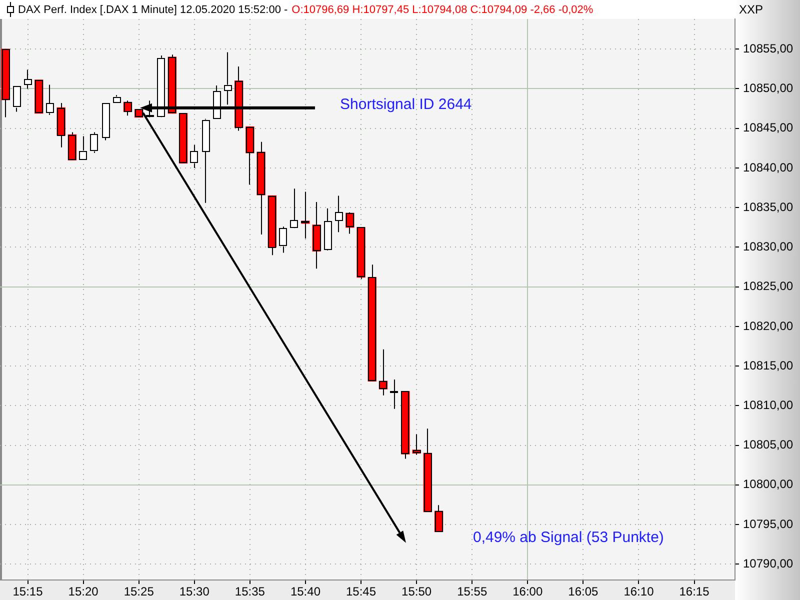 The width and height of the screenshot is (800, 600). What do you see at coordinates (768, 88) in the screenshot?
I see `y-tick-label: 10850,00` at bounding box center [768, 88].